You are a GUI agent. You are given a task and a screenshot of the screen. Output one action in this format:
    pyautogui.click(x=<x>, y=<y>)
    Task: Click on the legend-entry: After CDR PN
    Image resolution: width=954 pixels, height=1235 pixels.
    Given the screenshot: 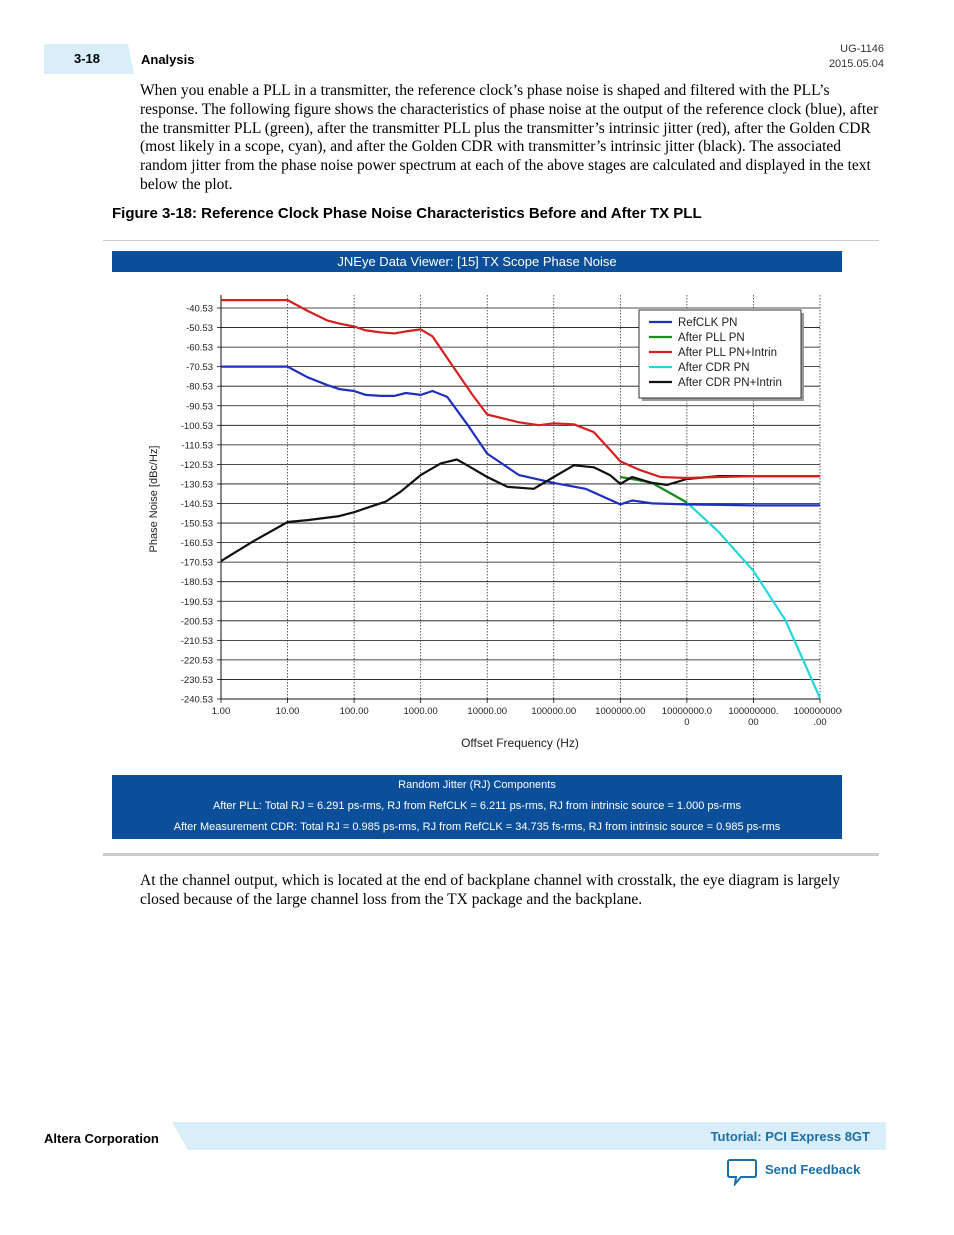 What is the action you would take?
    pyautogui.click(x=714, y=368)
    